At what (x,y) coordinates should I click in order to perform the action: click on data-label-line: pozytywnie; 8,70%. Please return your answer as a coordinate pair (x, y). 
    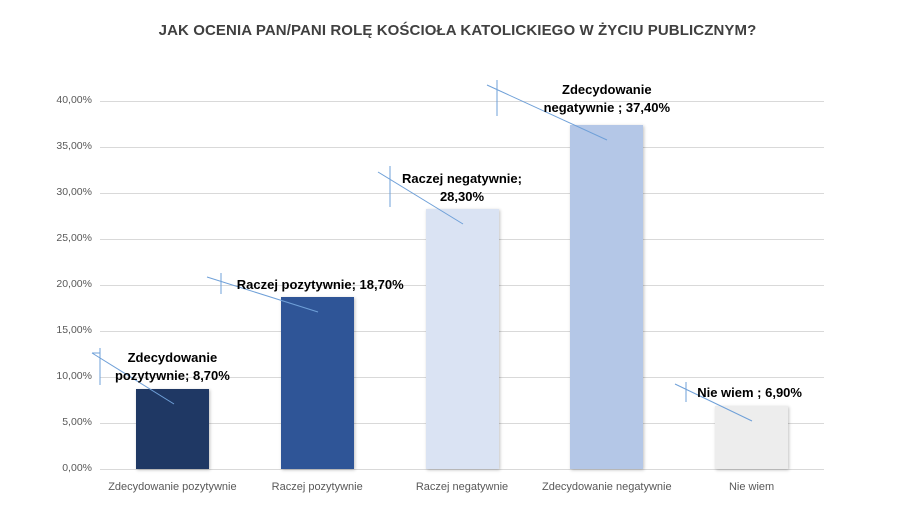
    Looking at the image, I should click on (172, 375).